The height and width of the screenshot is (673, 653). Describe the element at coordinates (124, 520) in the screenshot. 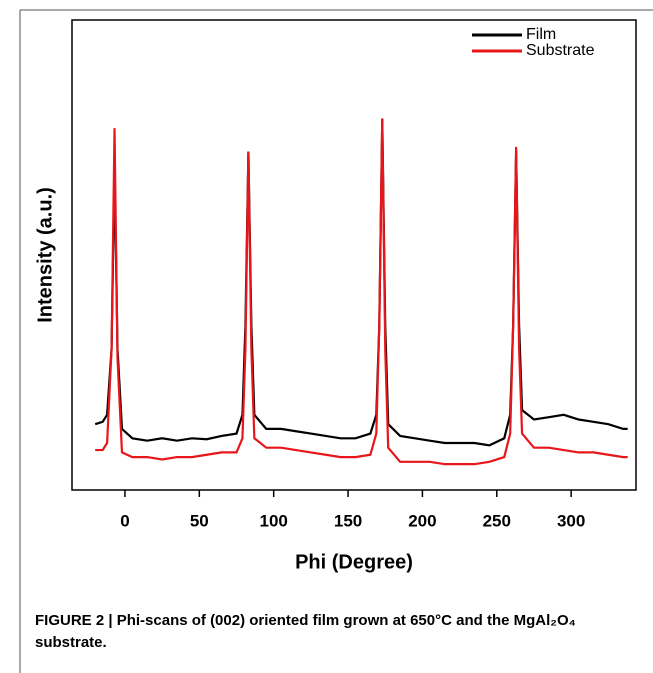

I see `x-tick-label: 0` at that location.